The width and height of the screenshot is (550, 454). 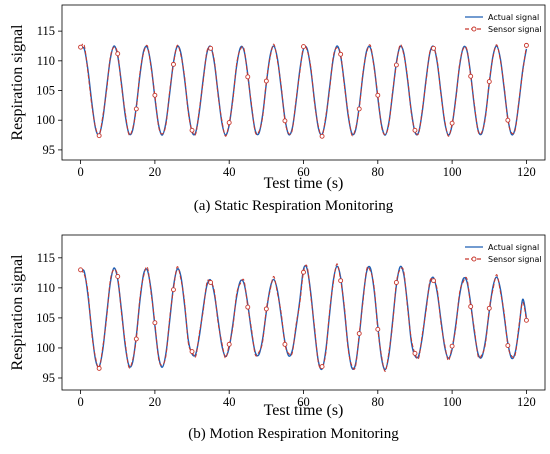 What do you see at coordinates (294, 206) in the screenshot?
I see `caption: (a) Static Respiration Monitoring` at bounding box center [294, 206].